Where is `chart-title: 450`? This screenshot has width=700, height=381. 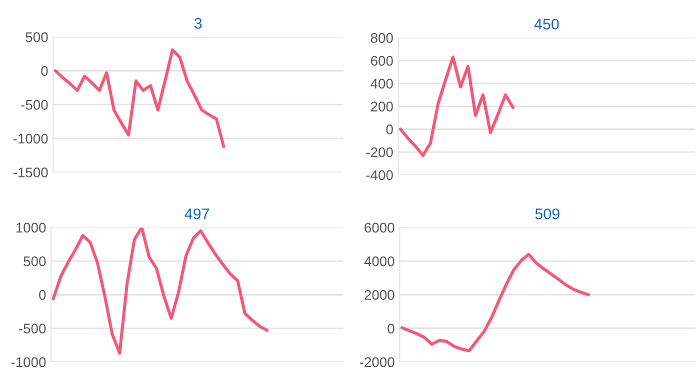
chart-title: 450 is located at coordinates (546, 24).